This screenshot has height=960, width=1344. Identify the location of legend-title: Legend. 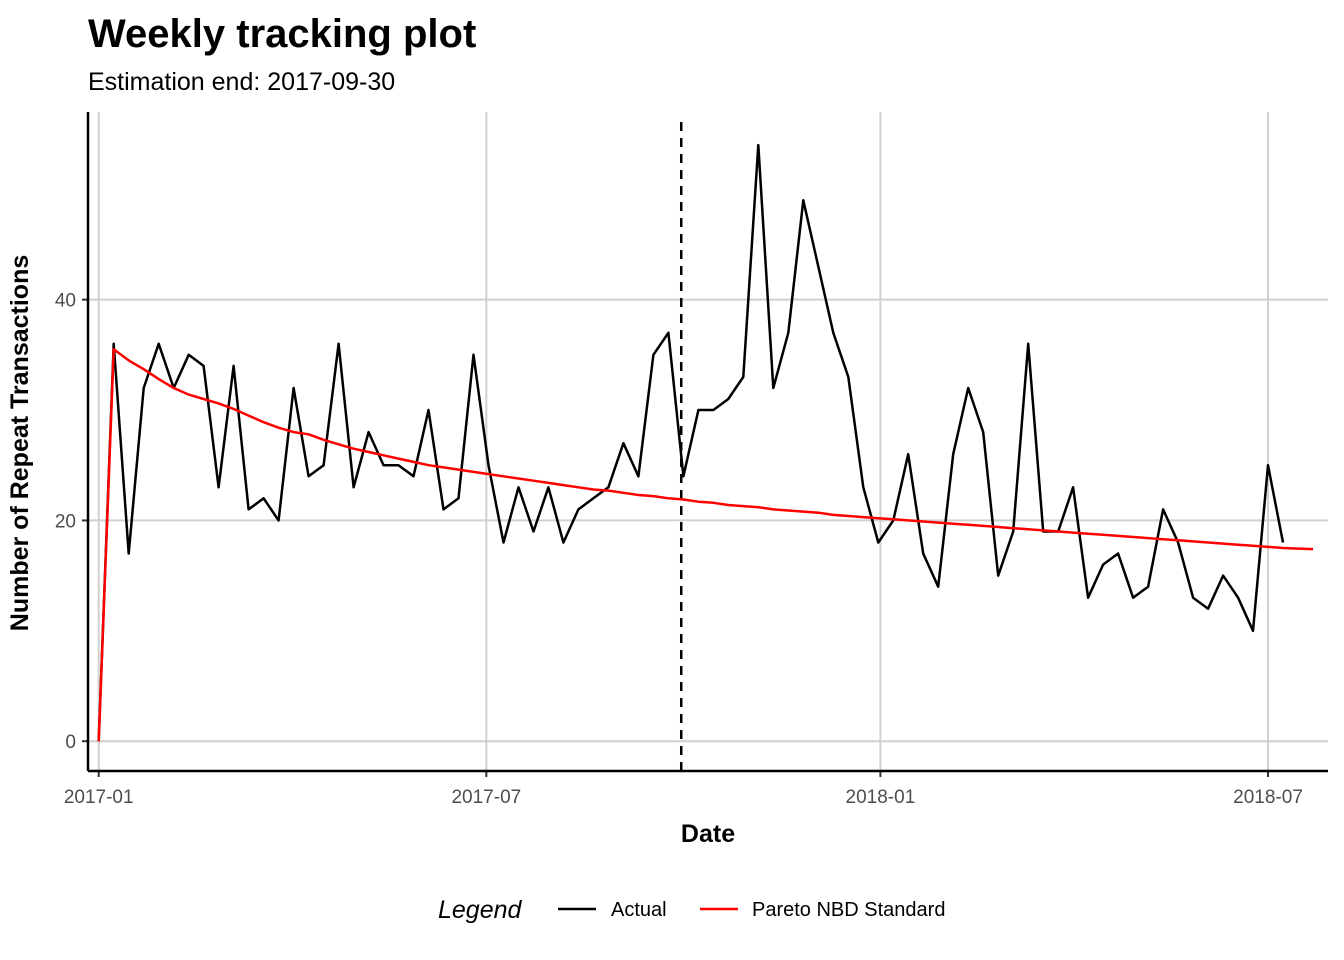
(480, 910).